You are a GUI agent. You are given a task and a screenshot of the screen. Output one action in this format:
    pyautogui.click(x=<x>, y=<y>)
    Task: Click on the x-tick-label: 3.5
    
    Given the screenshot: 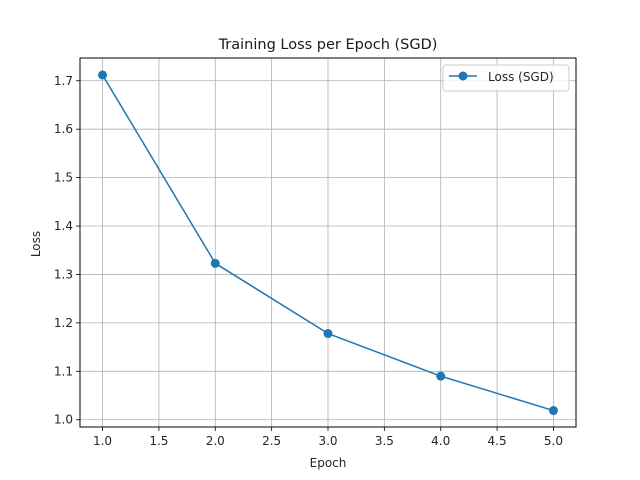 What is the action you would take?
    pyautogui.click(x=384, y=441)
    